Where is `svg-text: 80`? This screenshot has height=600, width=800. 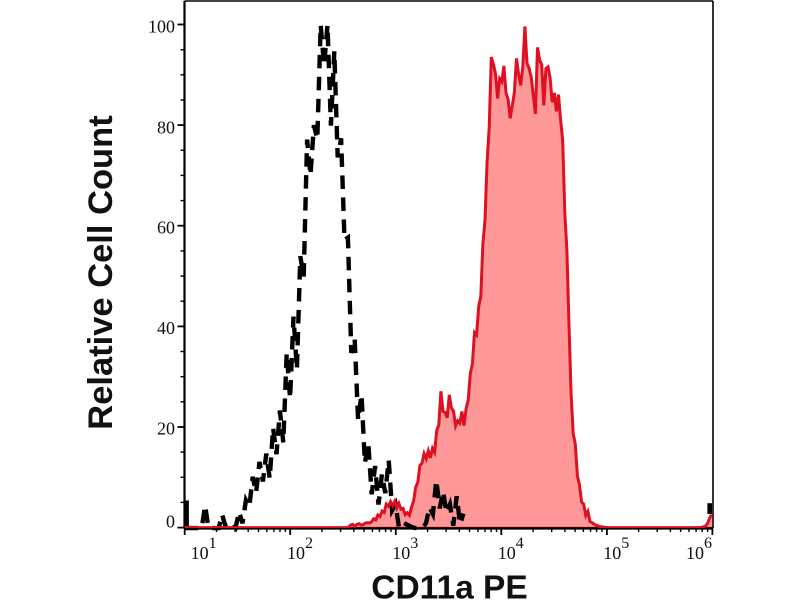 svg-text: 80 is located at coordinates (166, 127).